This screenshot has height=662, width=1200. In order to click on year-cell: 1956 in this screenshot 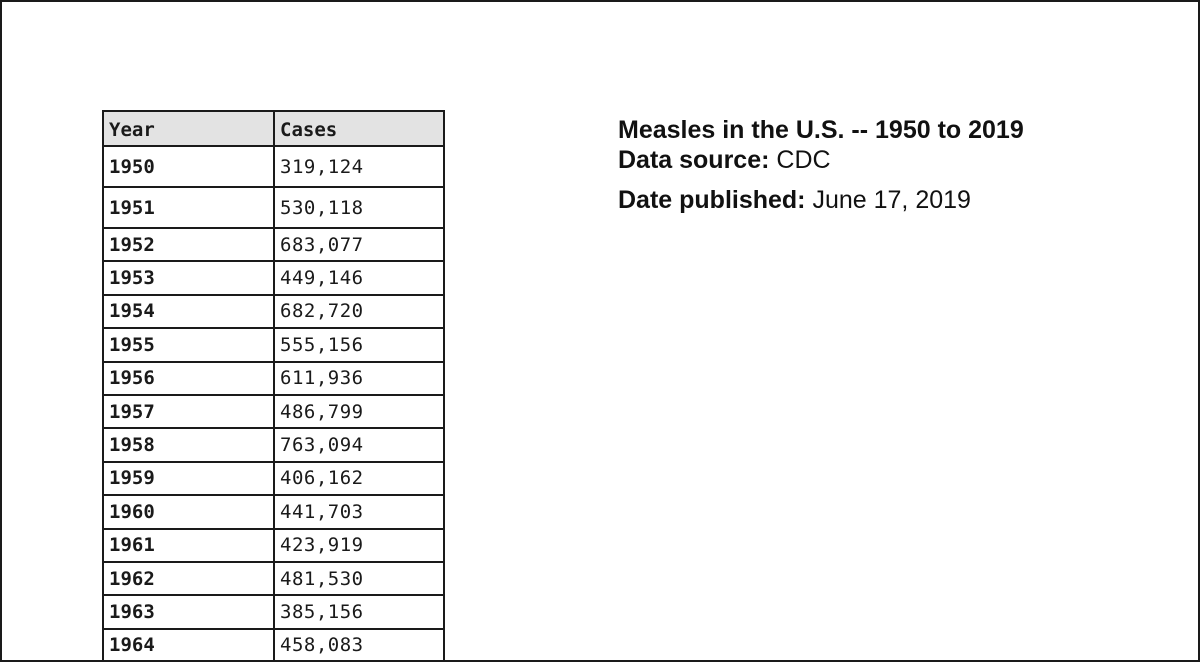, I will do `click(188, 378)`.